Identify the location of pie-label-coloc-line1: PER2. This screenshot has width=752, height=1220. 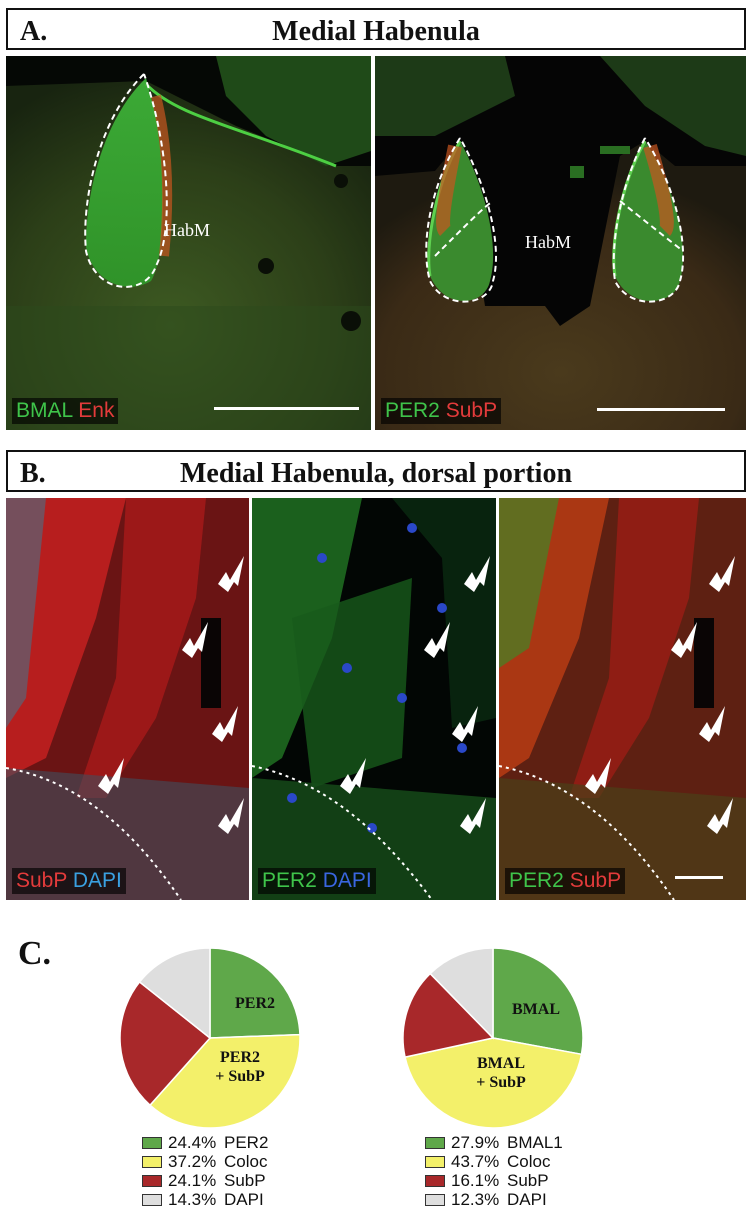
(240, 1057).